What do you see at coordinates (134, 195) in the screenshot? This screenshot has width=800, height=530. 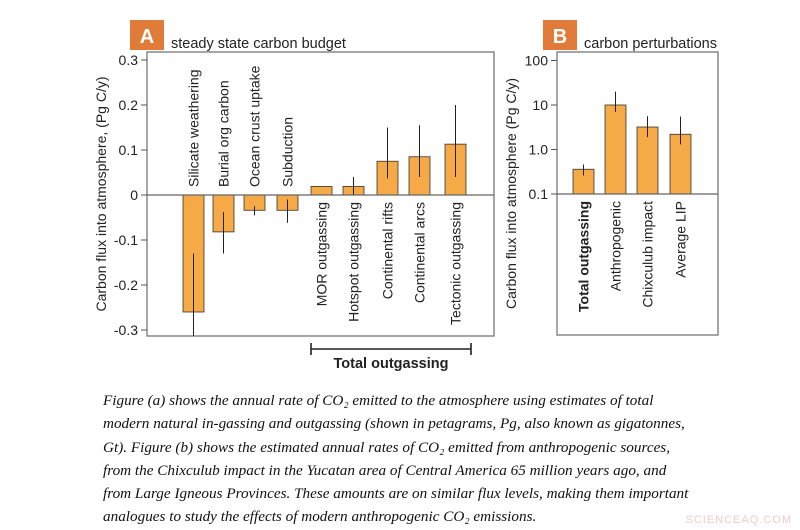 I see `y-tick-label: 0` at bounding box center [134, 195].